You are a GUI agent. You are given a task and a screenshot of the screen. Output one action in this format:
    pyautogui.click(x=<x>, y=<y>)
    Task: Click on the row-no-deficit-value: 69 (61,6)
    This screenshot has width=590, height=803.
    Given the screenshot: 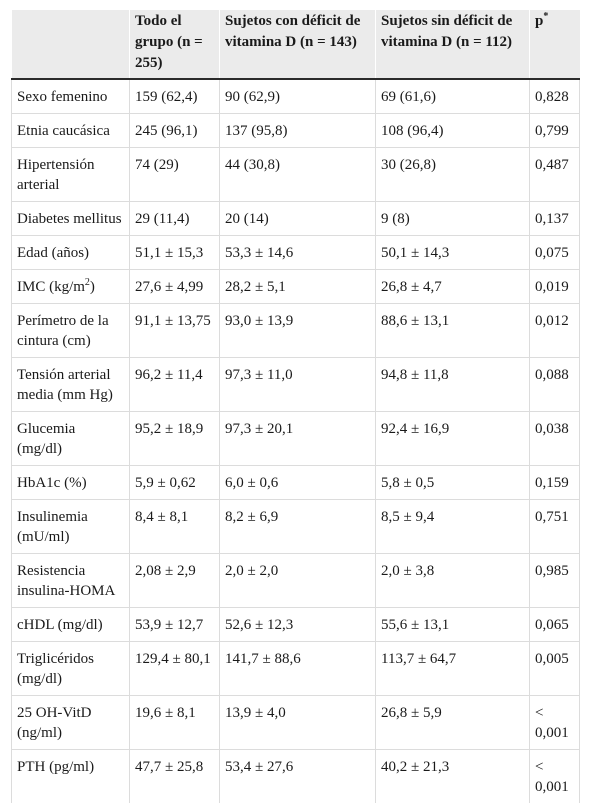 What is the action you would take?
    pyautogui.click(x=453, y=96)
    